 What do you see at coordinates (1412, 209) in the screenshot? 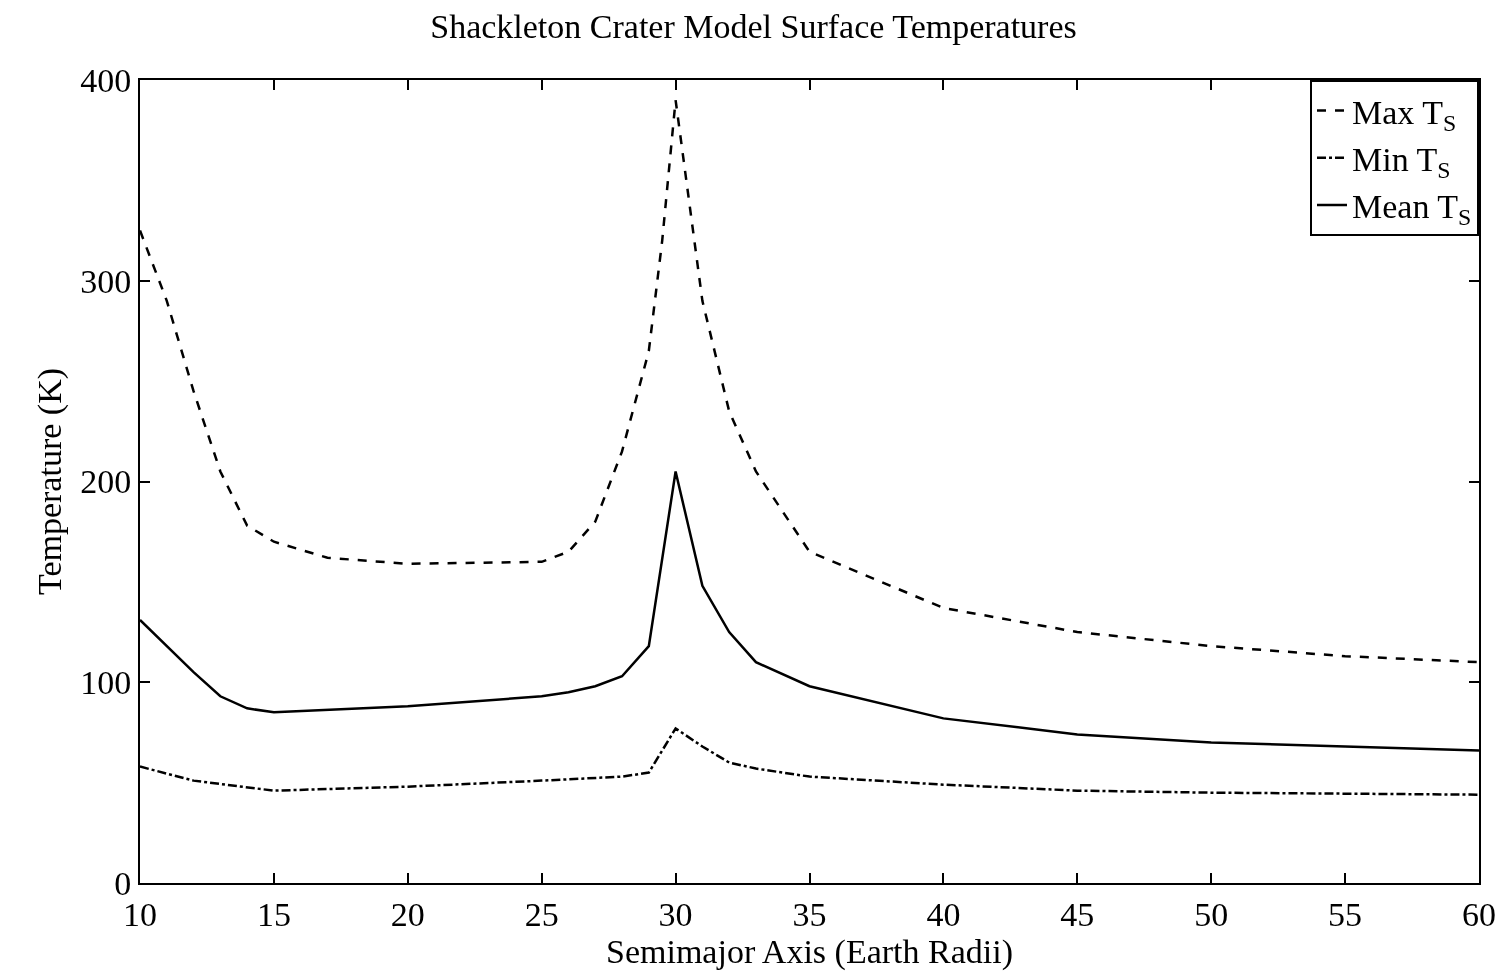
I see `legend-label: Mean T$_{S}$` at bounding box center [1412, 209].